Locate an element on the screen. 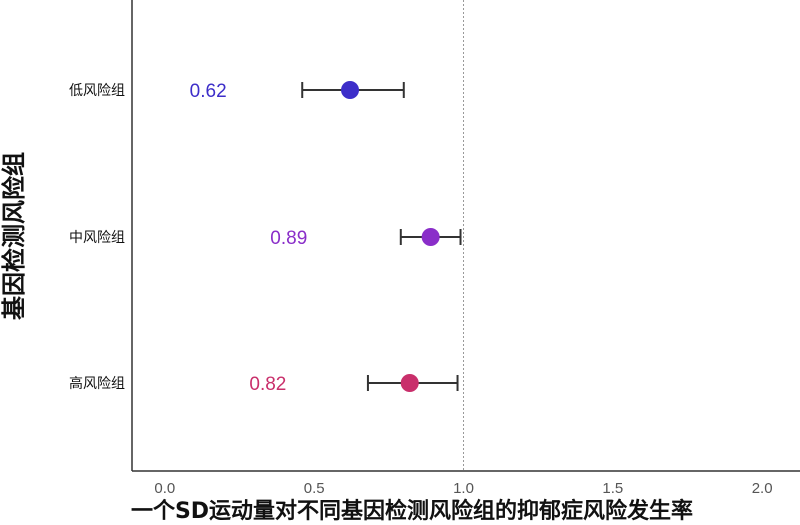 Image resolution: width=800 pixels, height=525 pixels. category-label: 中风险组 is located at coordinates (97, 238).